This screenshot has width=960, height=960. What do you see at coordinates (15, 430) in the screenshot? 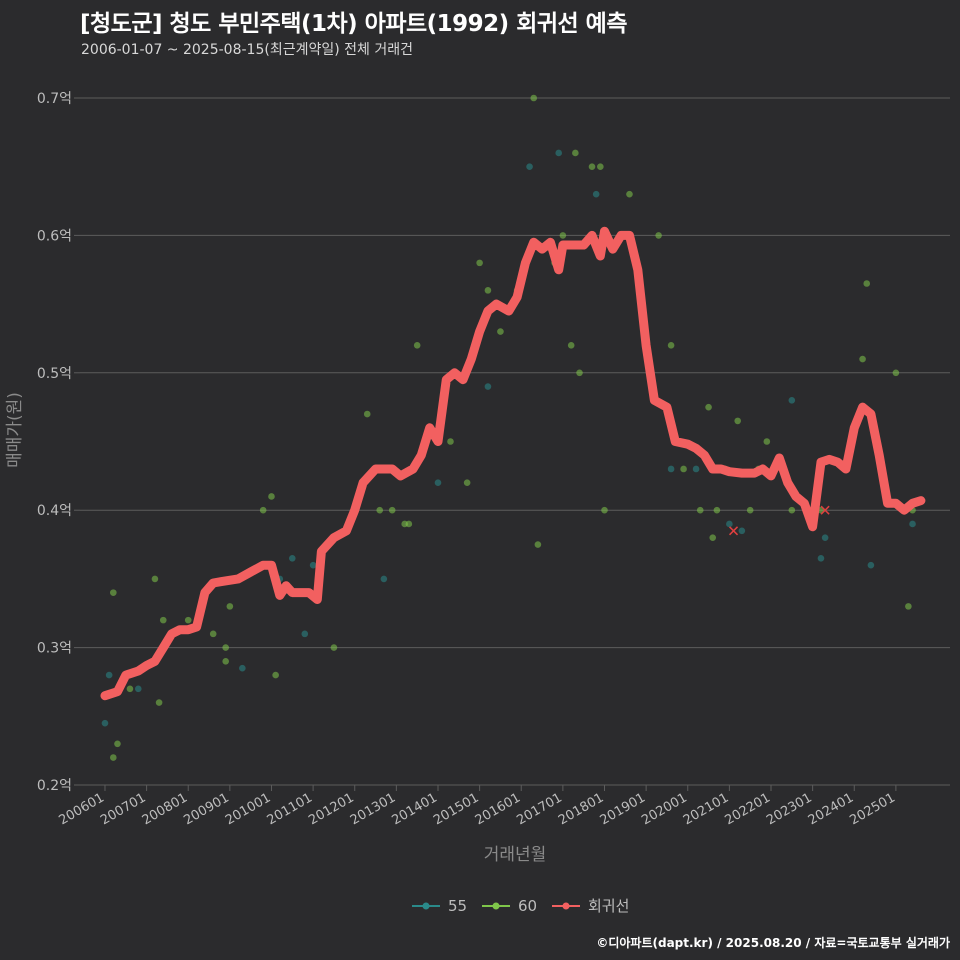
I see `y-axis-label: 매매가(원)` at bounding box center [15, 430].